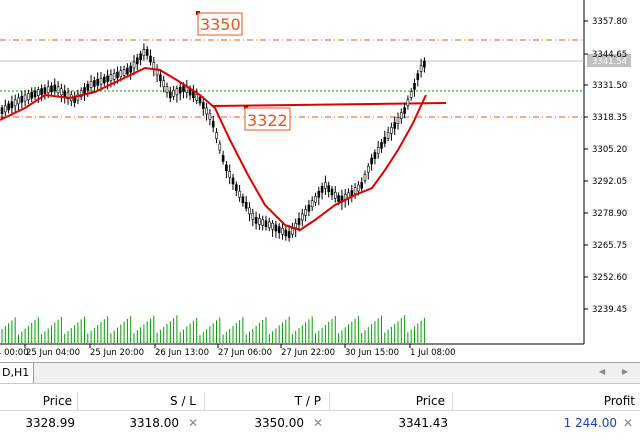 This screenshot has height=439, width=640. Describe the element at coordinates (246, 107) in the screenshot. I see `entry-tag-anchor` at that location.